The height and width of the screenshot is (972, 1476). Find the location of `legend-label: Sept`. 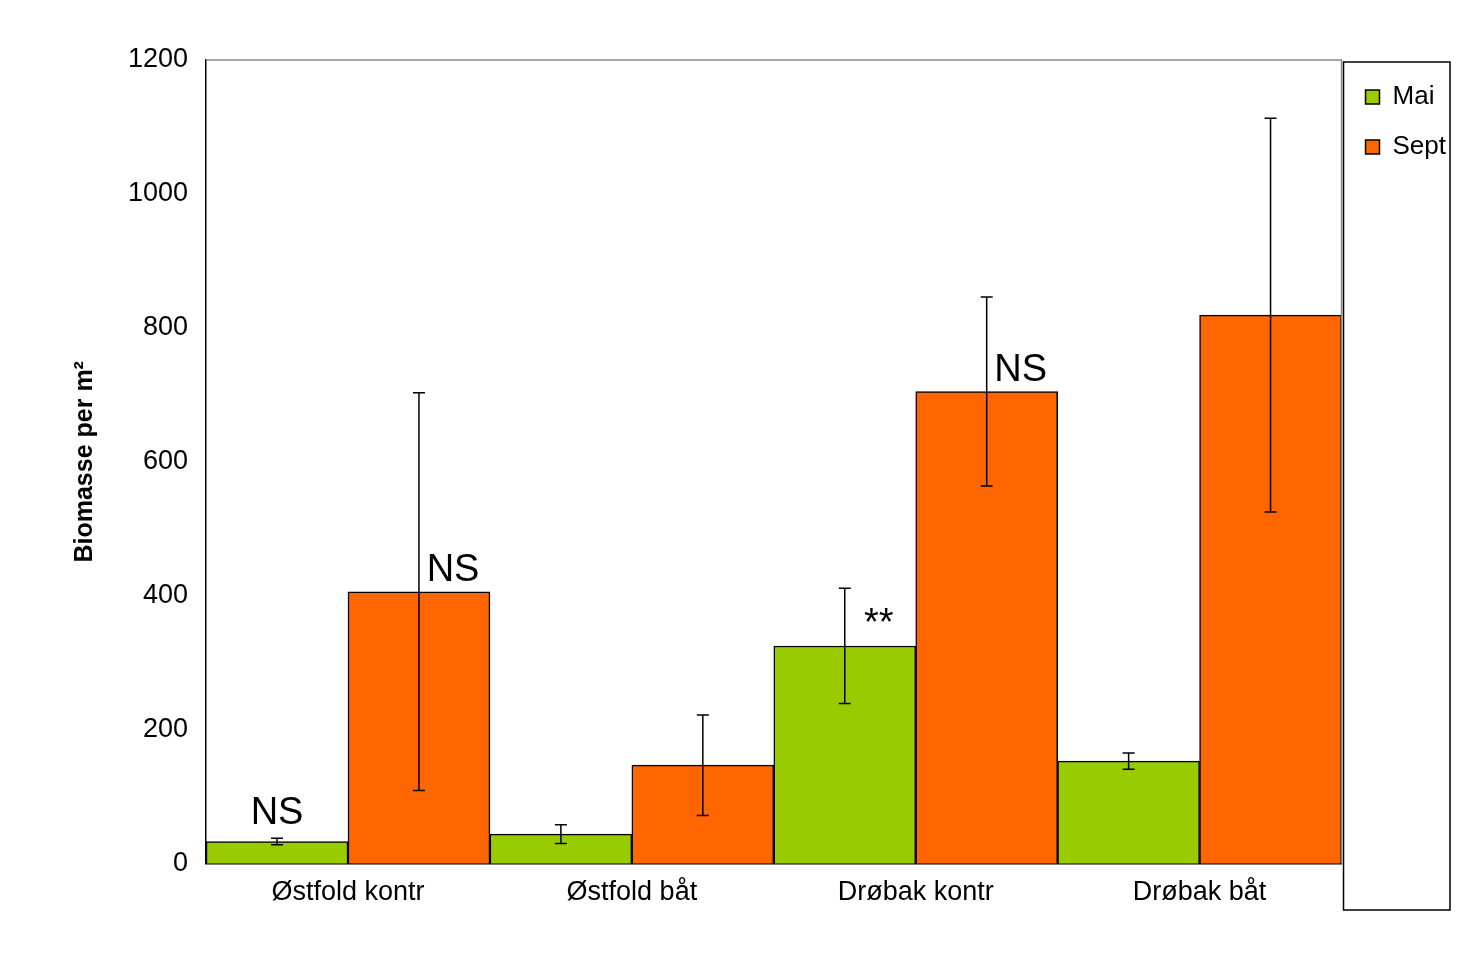

legend-label: Sept is located at coordinates (1419, 145).